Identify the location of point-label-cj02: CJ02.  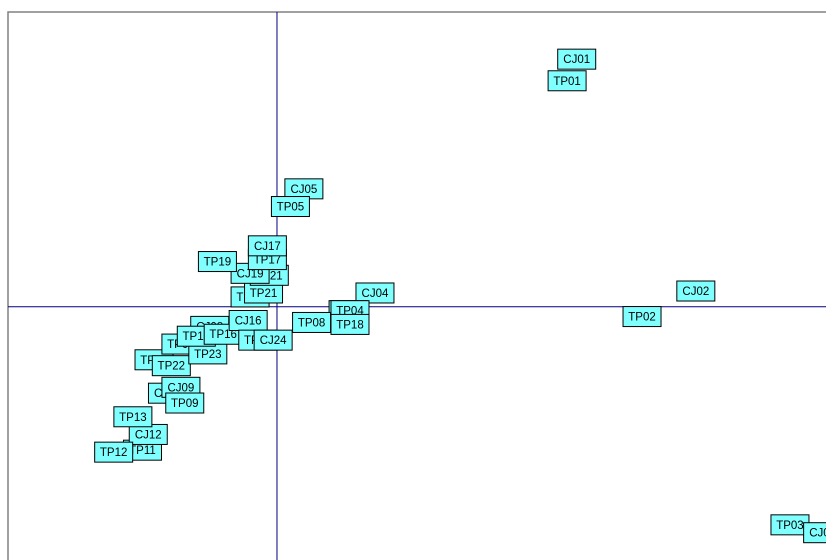
(696, 291).